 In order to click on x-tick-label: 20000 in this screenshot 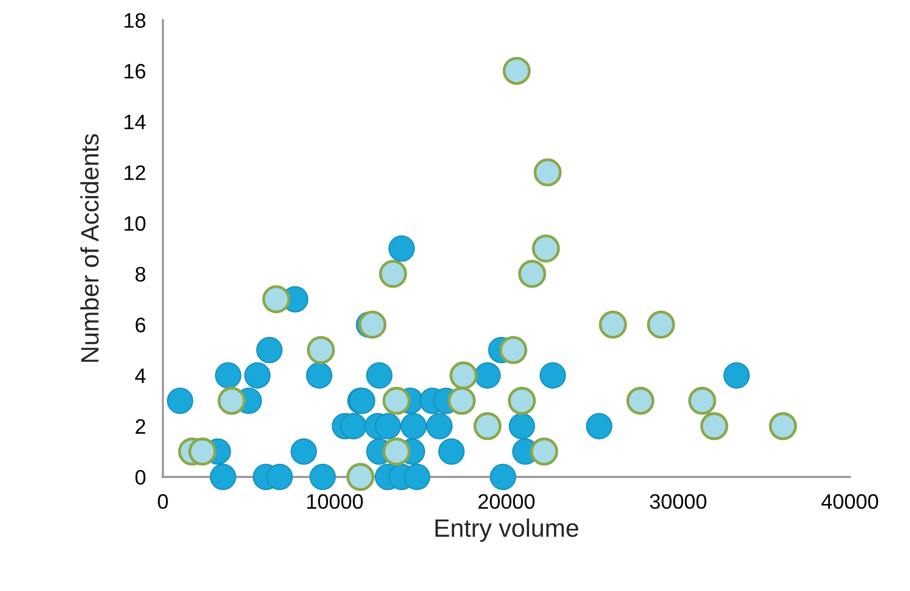, I will do `click(506, 501)`.